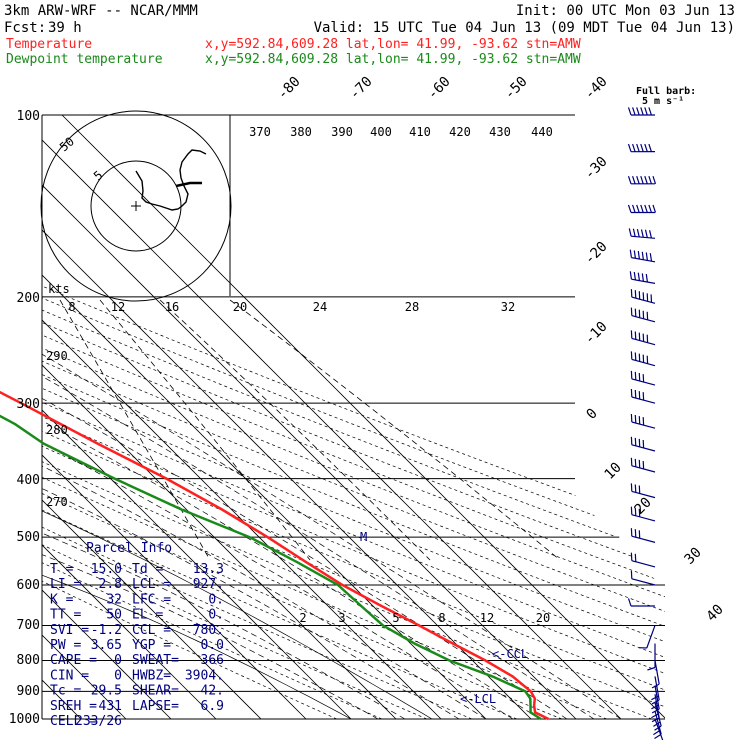  What do you see at coordinates (151, 599) in the screenshot?
I see `parcel-info-cell: LFC =` at bounding box center [151, 599].